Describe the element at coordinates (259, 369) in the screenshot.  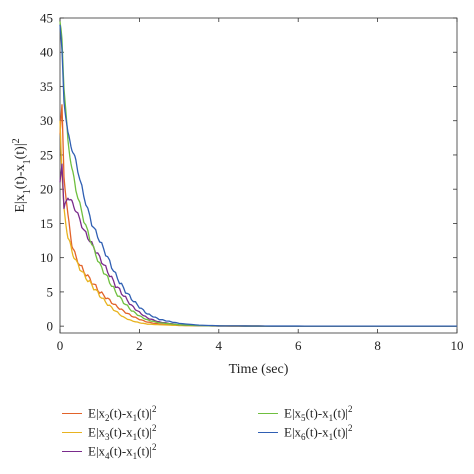
I see `x-axis-label: Time (sec)` at that location.